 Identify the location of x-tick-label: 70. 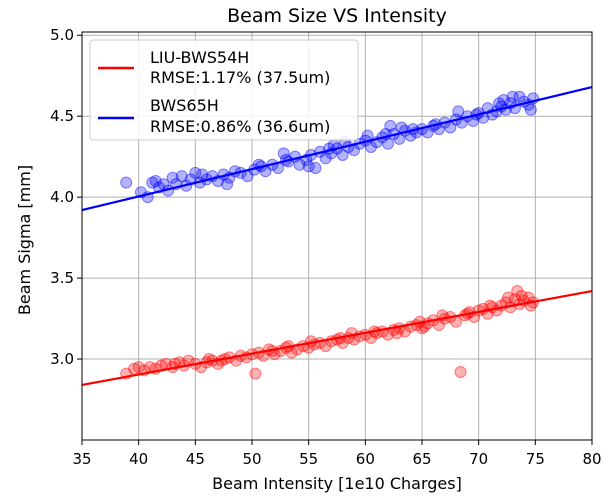
(478, 459).